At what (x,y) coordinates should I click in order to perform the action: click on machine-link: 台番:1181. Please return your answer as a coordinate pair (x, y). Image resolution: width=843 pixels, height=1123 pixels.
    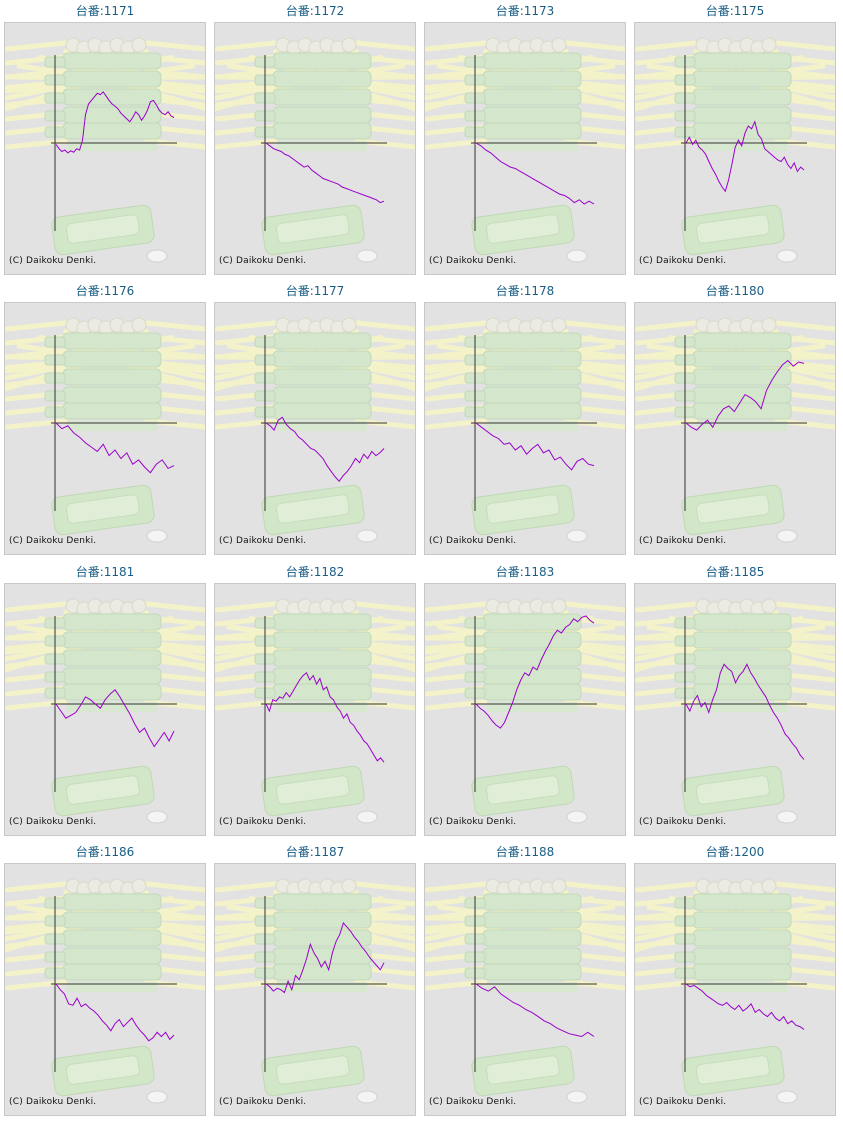
    Looking at the image, I should click on (105, 572).